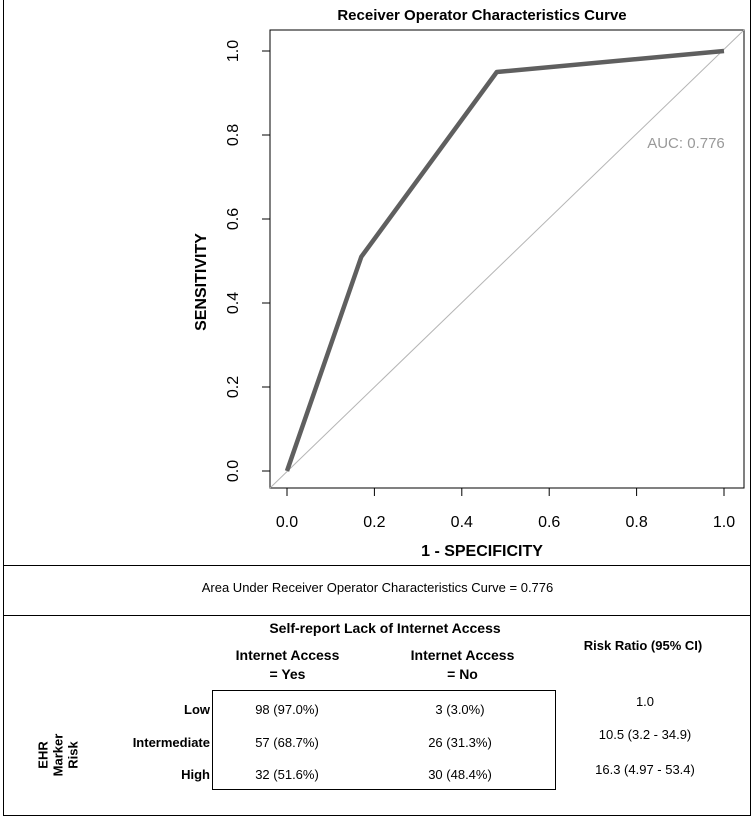 The height and width of the screenshot is (819, 755). Describe the element at coordinates (201, 282) in the screenshot. I see `y-axis-label: SENSITIVITY` at that location.